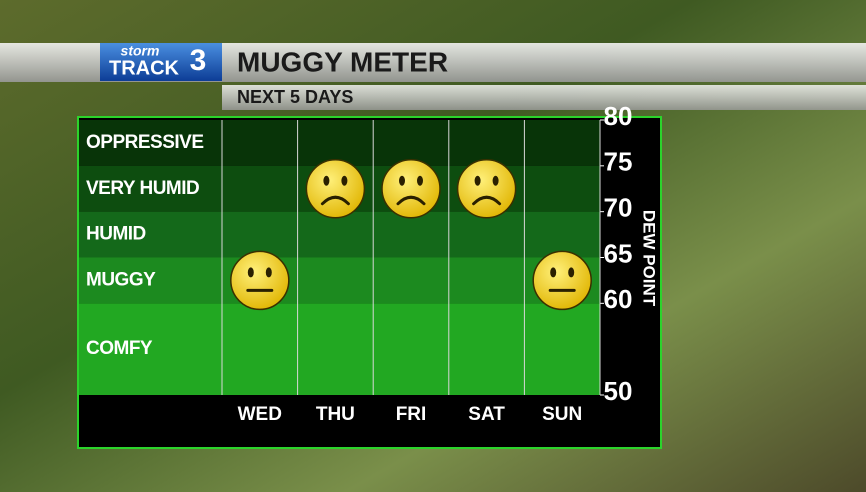 The height and width of the screenshot is (492, 866). Describe the element at coordinates (618, 116) in the screenshot. I see `y-tick-label: 80` at that location.